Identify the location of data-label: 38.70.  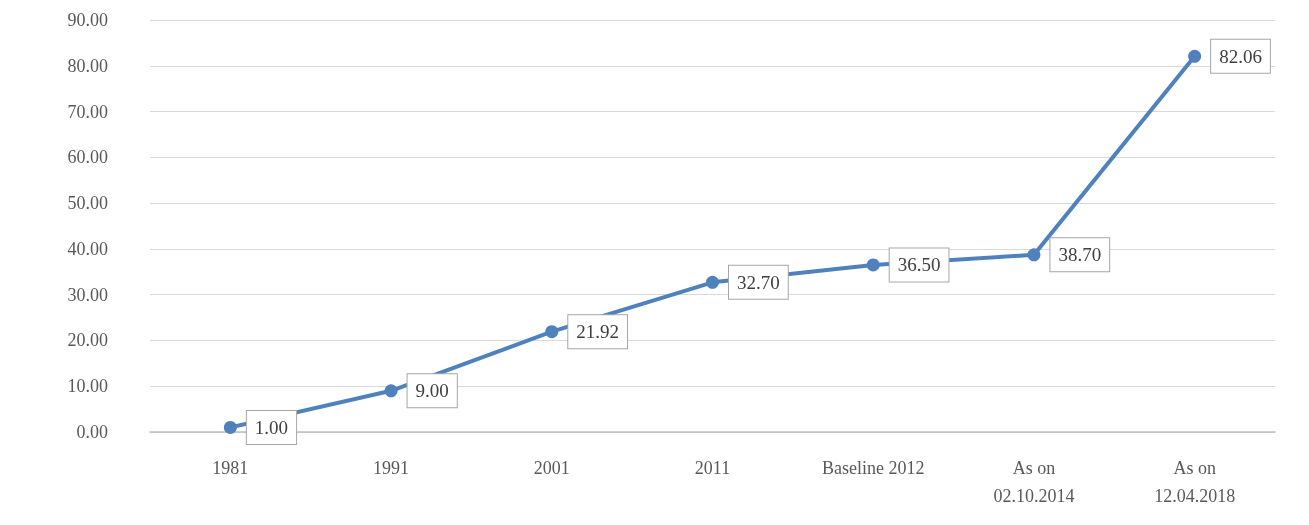
(1080, 255).